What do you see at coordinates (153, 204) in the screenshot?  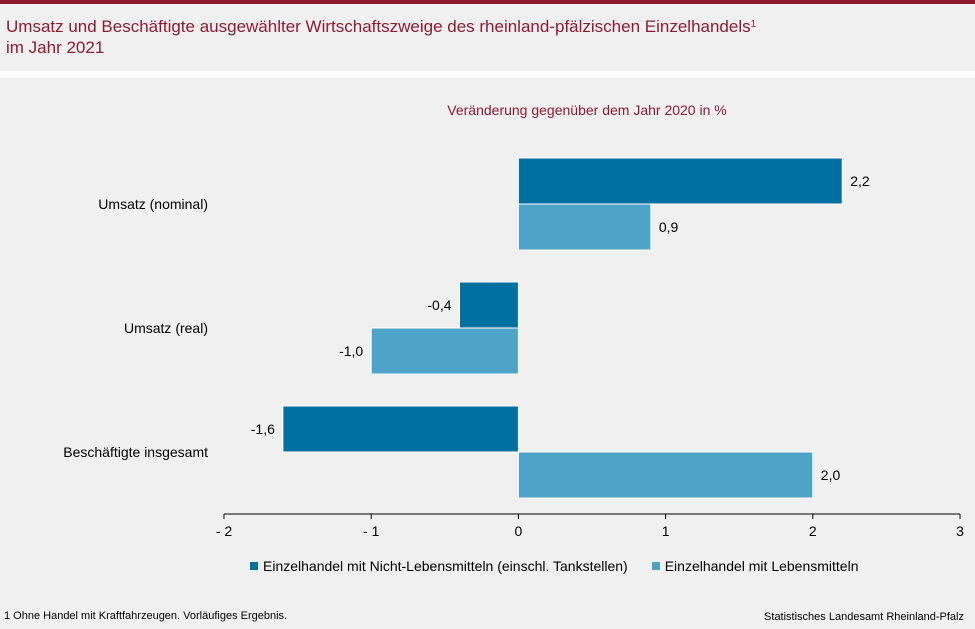 I see `category-label: Umsatz (nominal)` at bounding box center [153, 204].